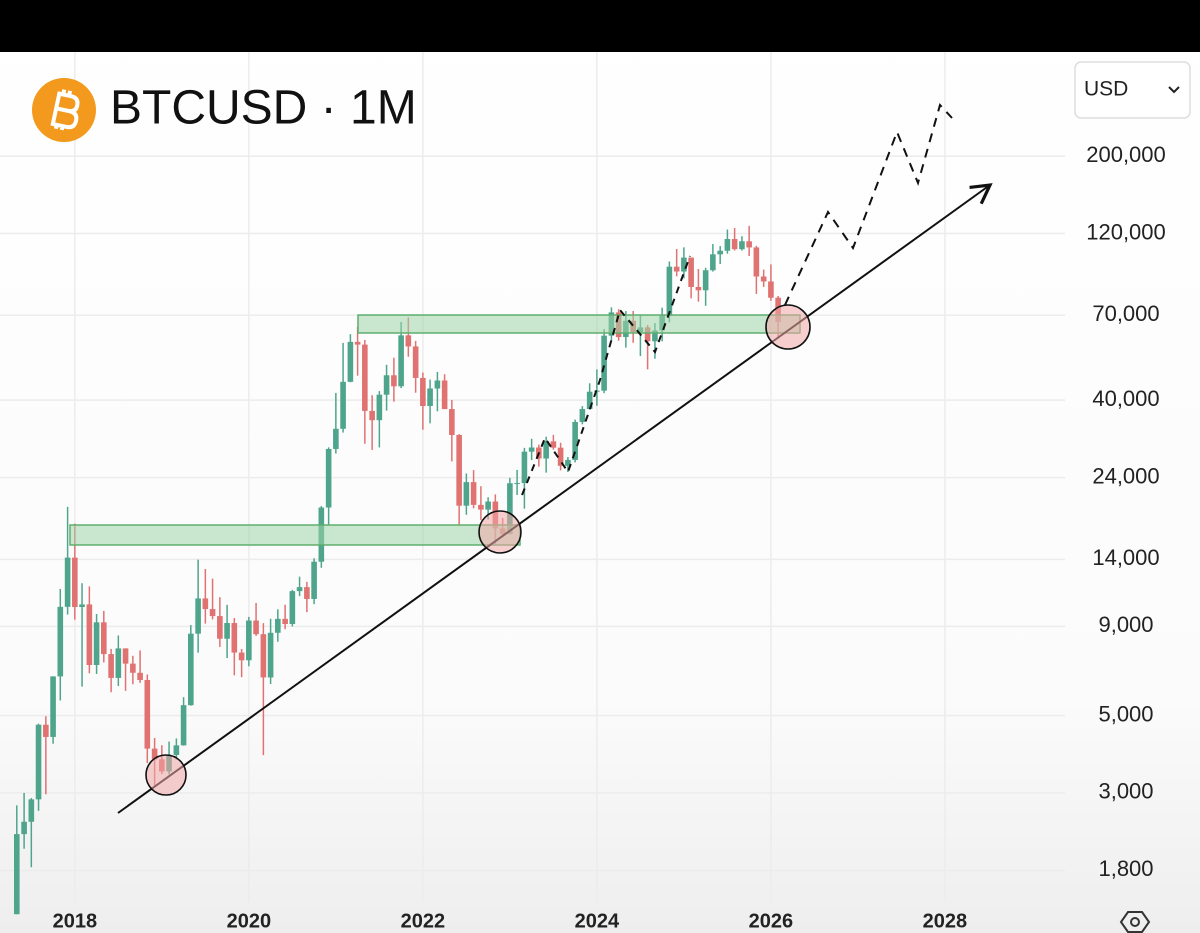 The image size is (1200, 933). I want to click on y-tick-label: 5,000, so click(1125, 713).